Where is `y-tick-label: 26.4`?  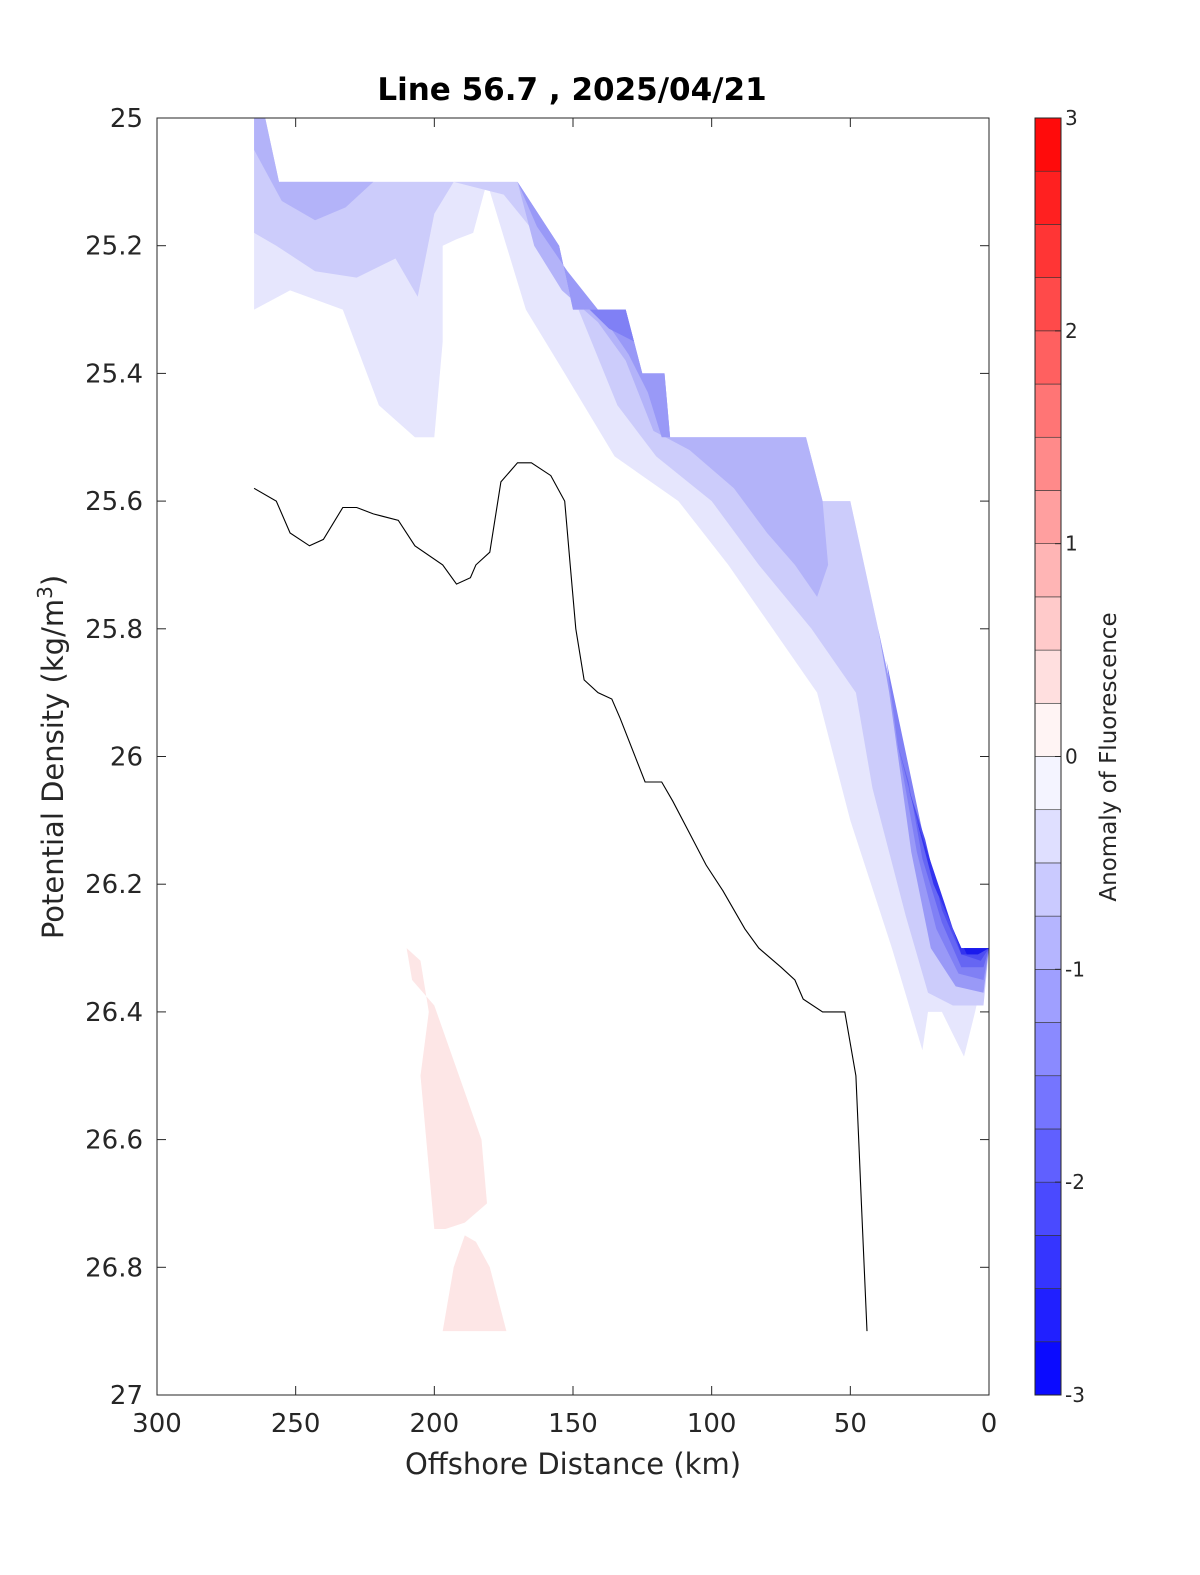 y-tick-label: 26.4 is located at coordinates (114, 1013).